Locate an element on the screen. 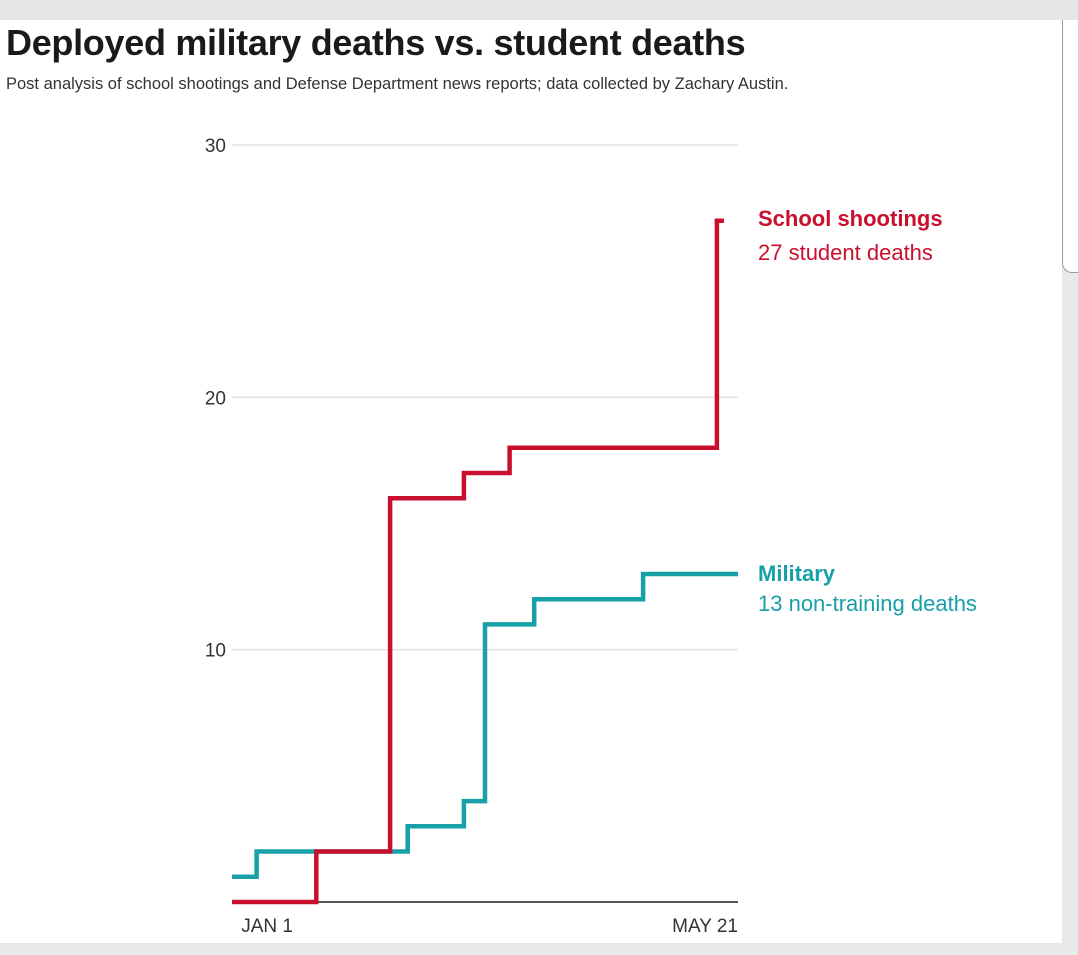  card-edge is located at coordinates (1070, 146).